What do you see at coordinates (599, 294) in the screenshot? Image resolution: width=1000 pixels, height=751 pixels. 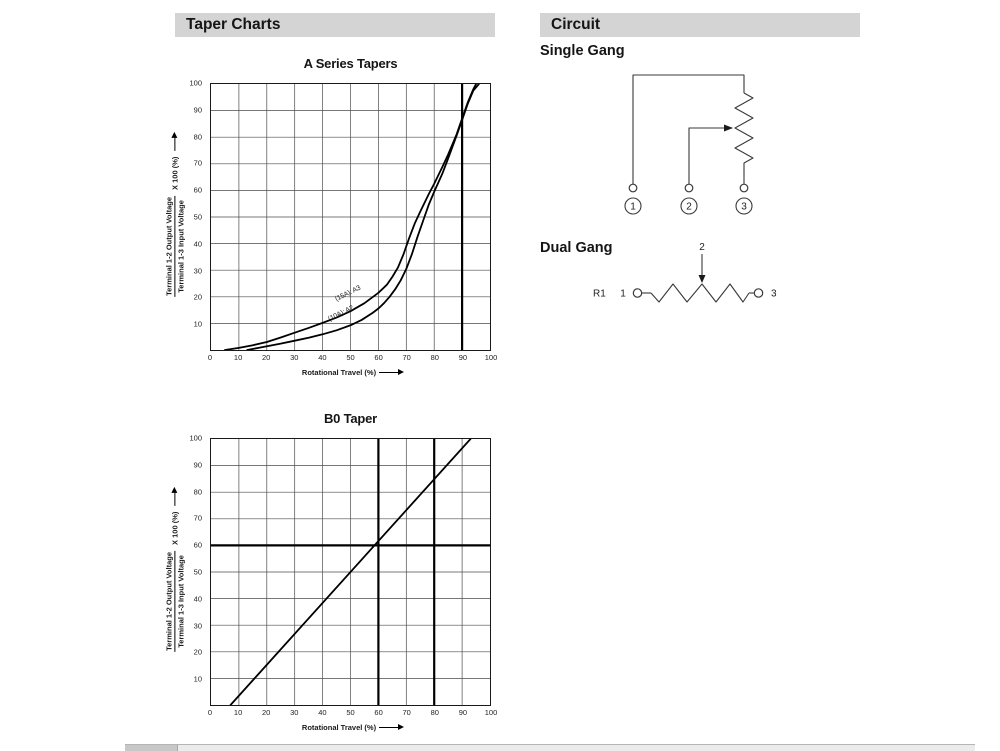 I see `resistor-ref-label: R1` at bounding box center [599, 294].